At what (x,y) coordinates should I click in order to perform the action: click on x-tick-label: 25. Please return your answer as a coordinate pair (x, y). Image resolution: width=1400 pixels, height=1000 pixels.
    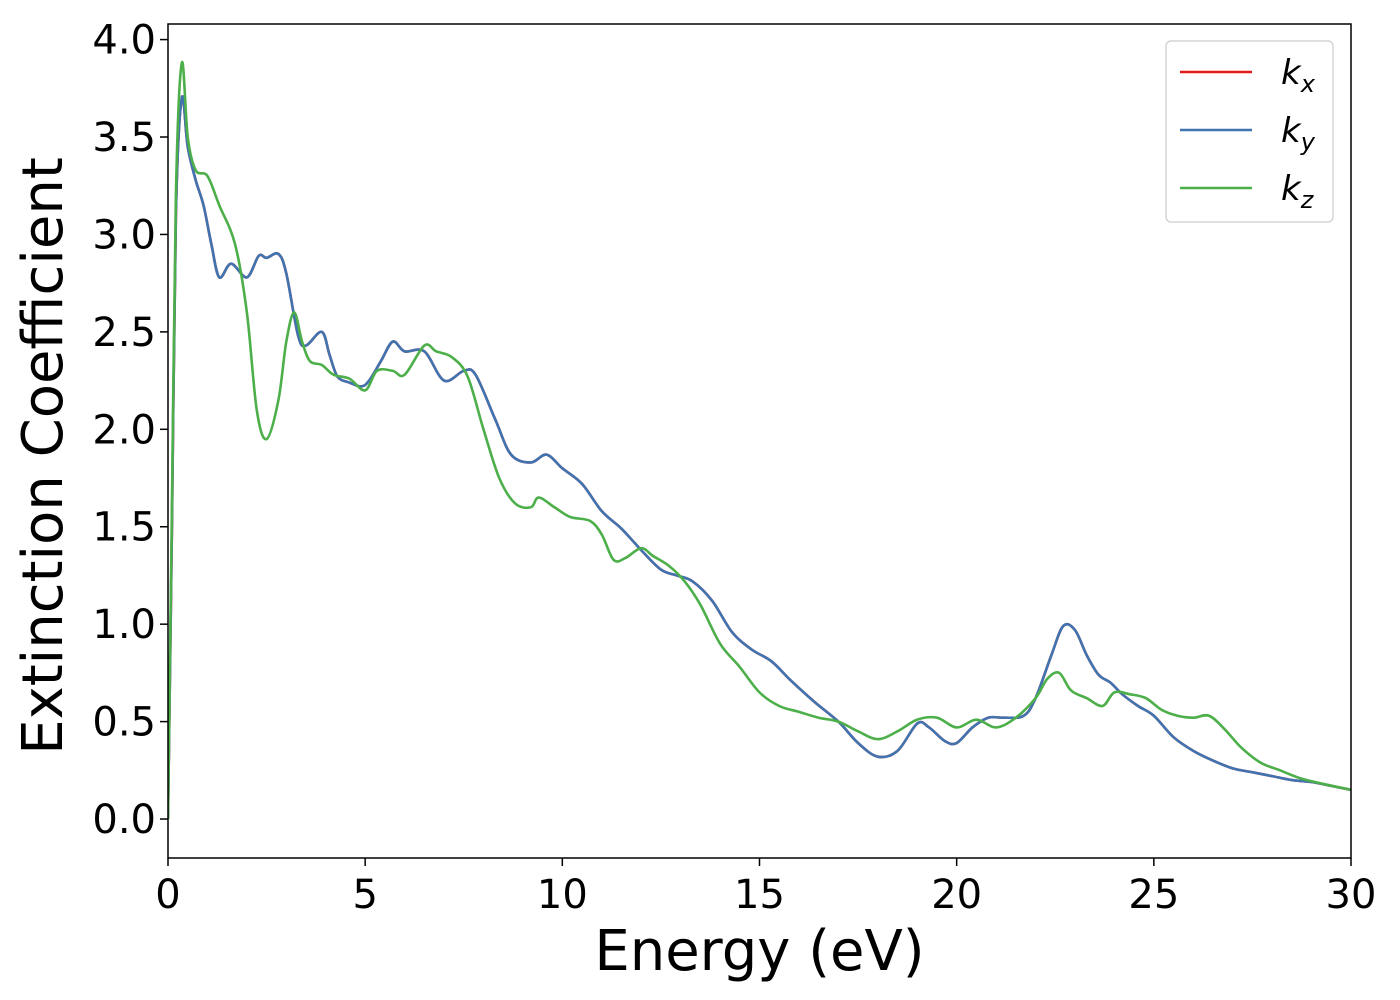
    Looking at the image, I should click on (1153, 895).